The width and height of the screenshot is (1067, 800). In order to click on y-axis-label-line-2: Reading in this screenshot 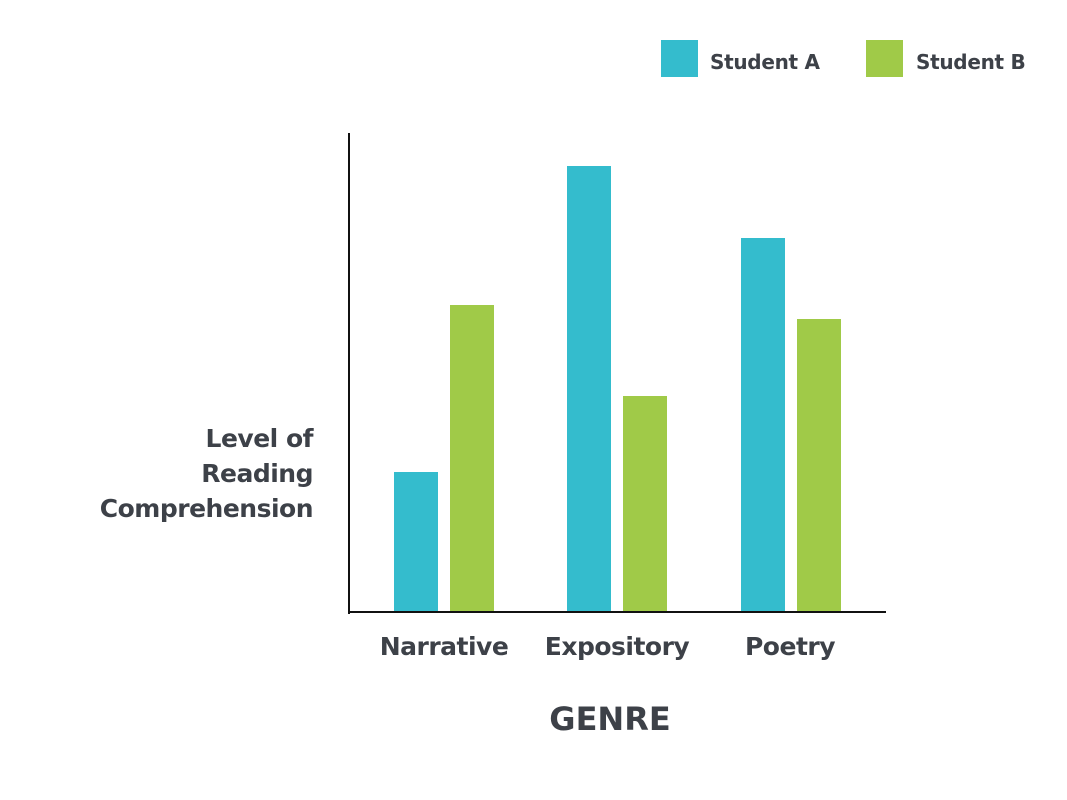, I will do `click(257, 473)`.